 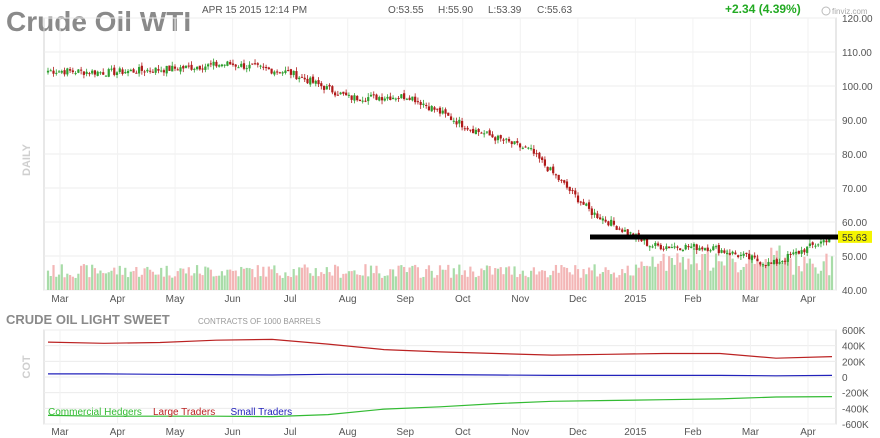 I want to click on volume-bars, so click(x=440, y=267).